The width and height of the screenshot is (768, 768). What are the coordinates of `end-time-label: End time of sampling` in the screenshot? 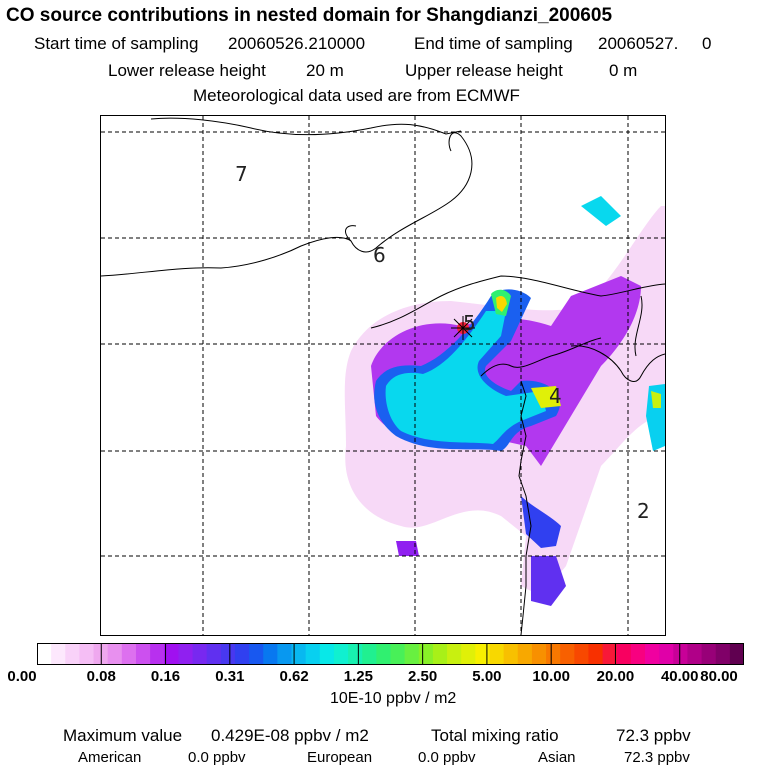 It's located at (493, 43).